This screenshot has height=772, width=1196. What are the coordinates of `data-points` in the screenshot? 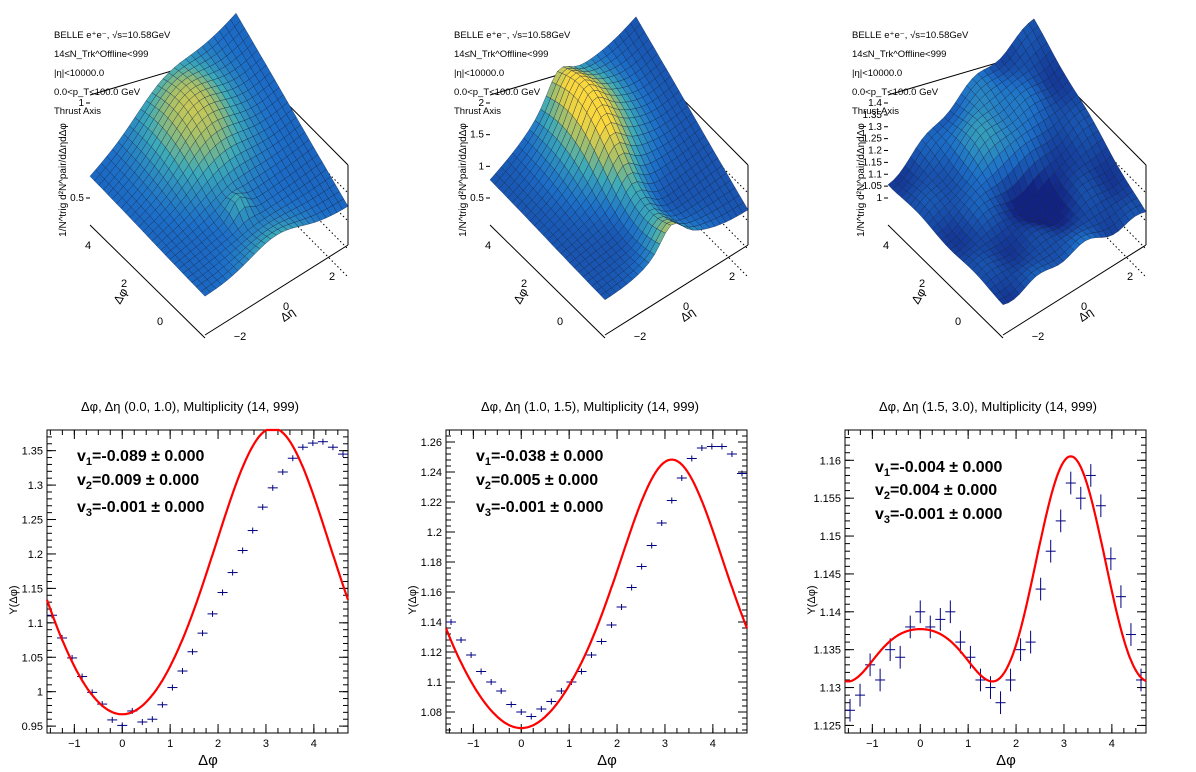 It's located at (996, 593).